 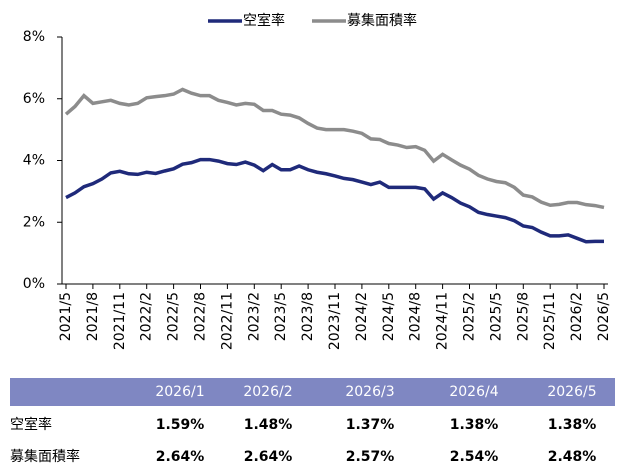 I want to click on x-tick-label: 2023/8, so click(x=308, y=316).